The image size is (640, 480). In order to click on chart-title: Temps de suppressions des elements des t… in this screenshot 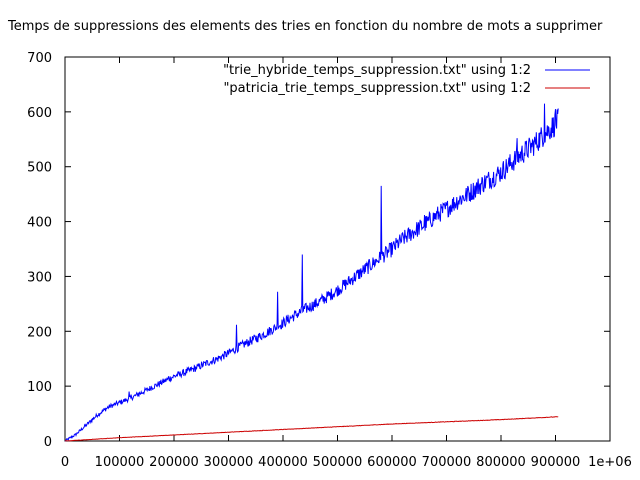, I will do `click(305, 26)`.